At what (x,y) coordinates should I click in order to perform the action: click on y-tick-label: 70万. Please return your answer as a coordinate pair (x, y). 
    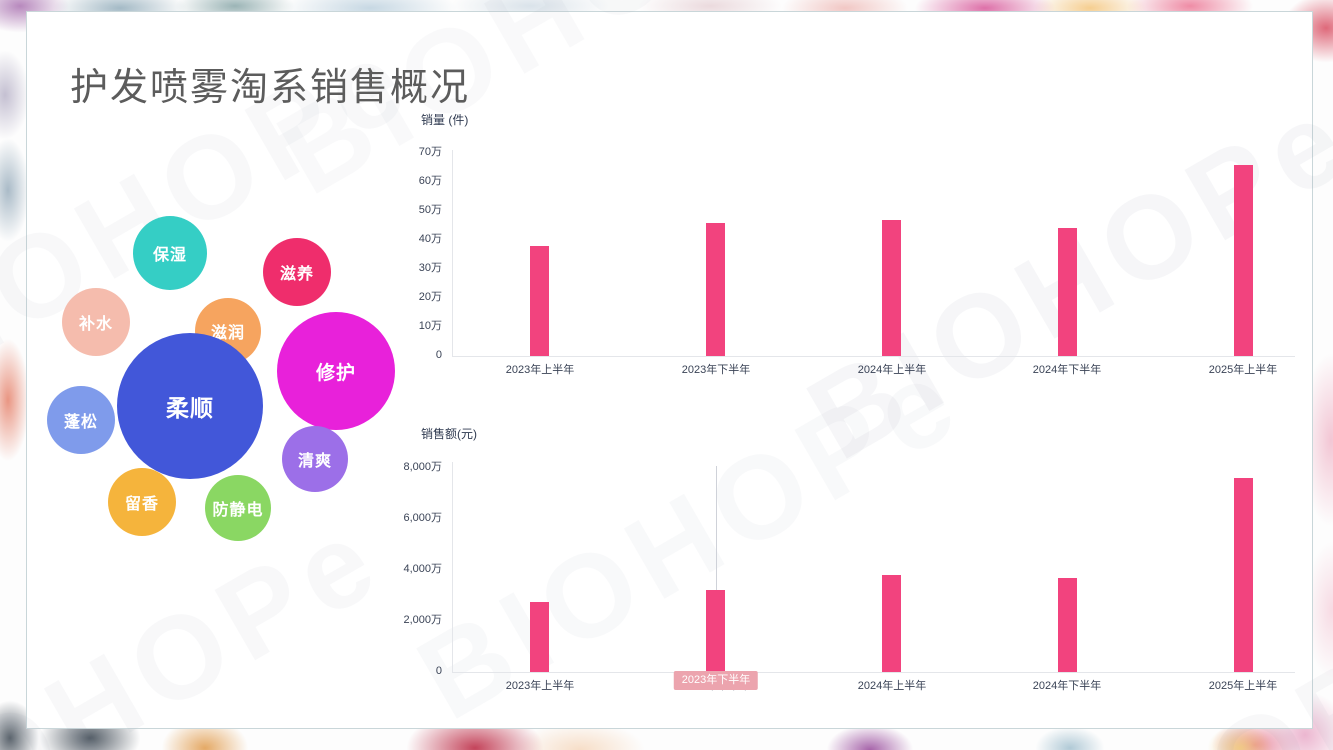
    Looking at the image, I should click on (430, 152).